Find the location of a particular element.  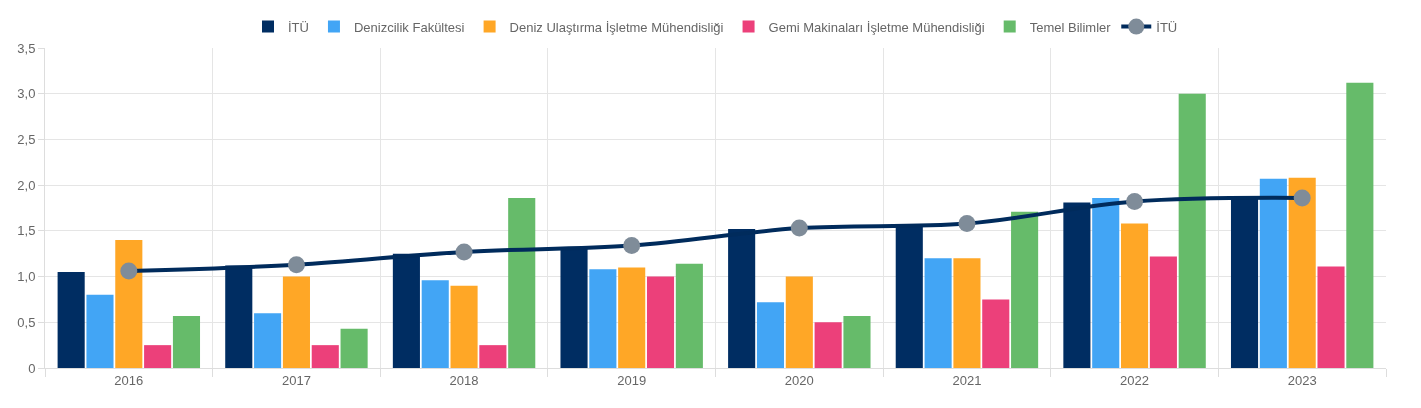

x-tick-label: 2022 is located at coordinates (1135, 380).